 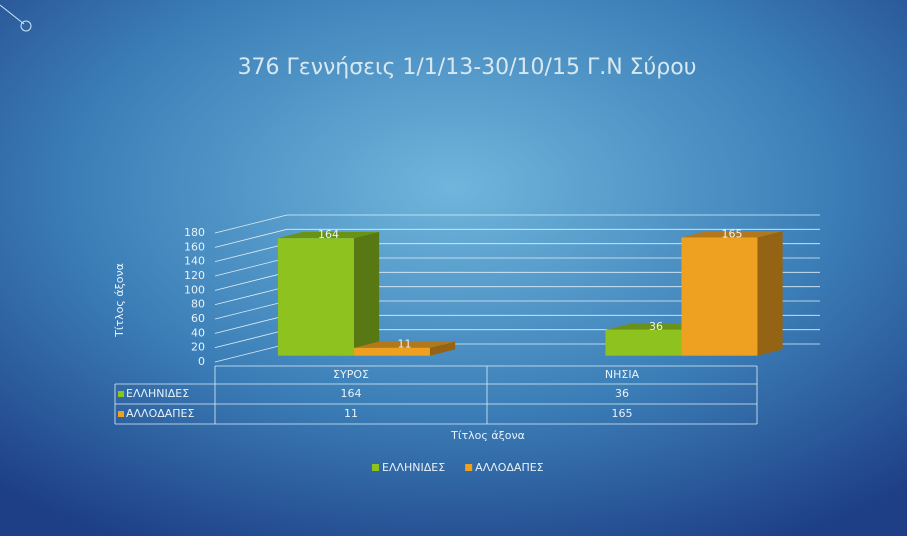 What do you see at coordinates (194, 232) in the screenshot?
I see `y-tick-label: 180` at bounding box center [194, 232].